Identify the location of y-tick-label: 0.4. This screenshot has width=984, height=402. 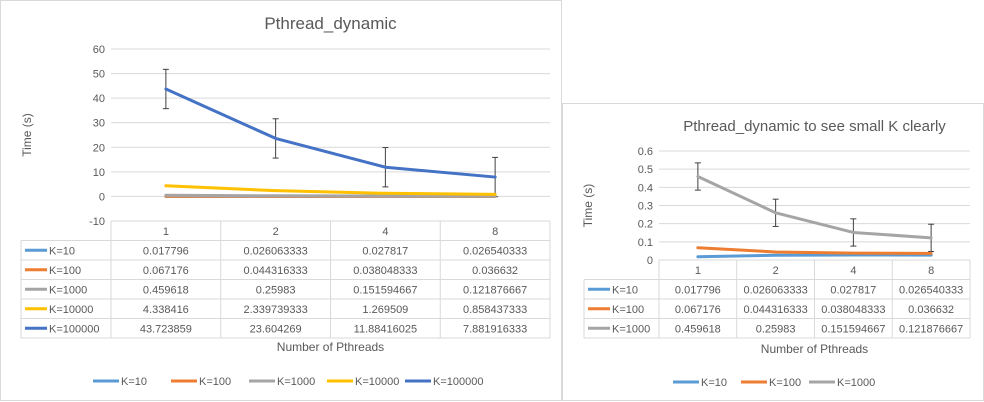
(645, 188).